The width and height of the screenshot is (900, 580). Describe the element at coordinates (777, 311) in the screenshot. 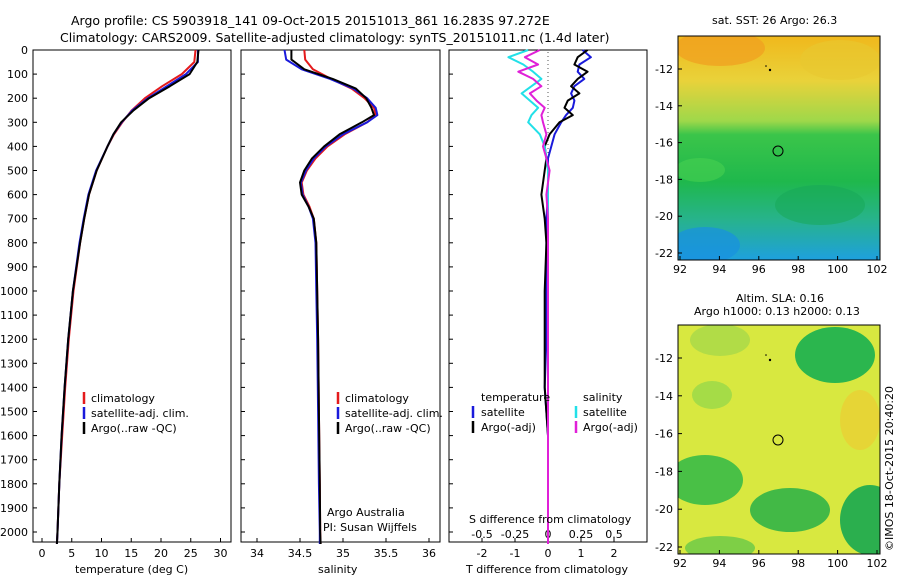

I see `sla-map-subtitle: Argo h1000: 0.13 h2000: 0.13` at that location.